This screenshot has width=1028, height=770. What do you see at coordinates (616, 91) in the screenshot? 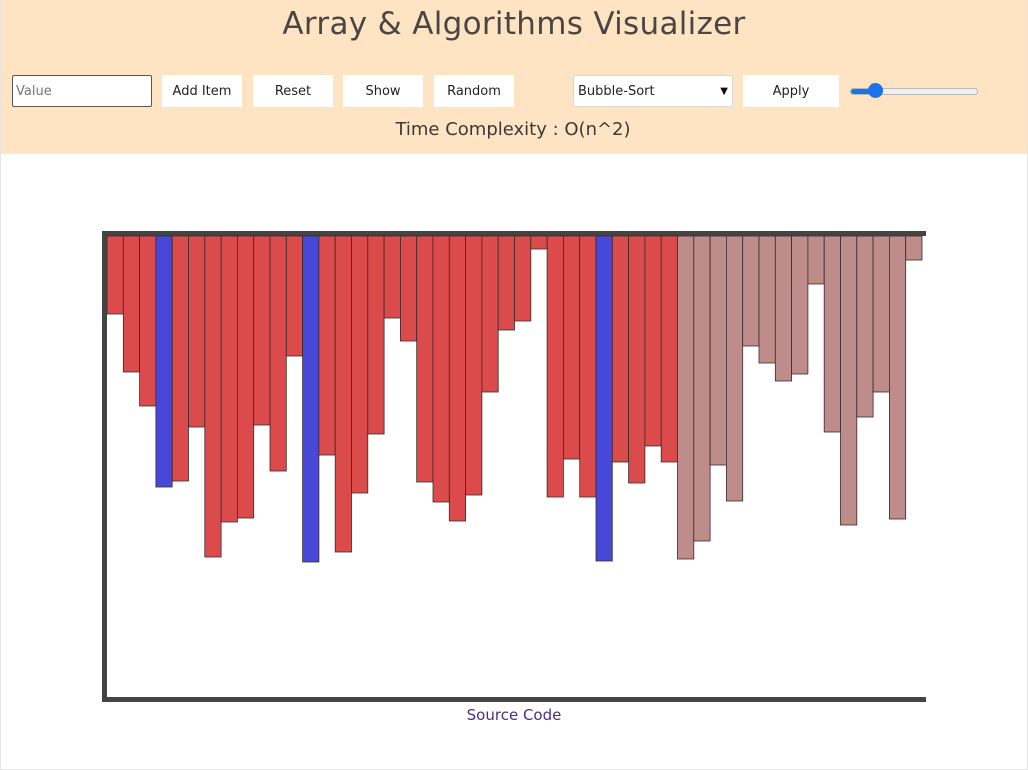
I see `algorithm-select-value: Bubble-Sort` at bounding box center [616, 91].